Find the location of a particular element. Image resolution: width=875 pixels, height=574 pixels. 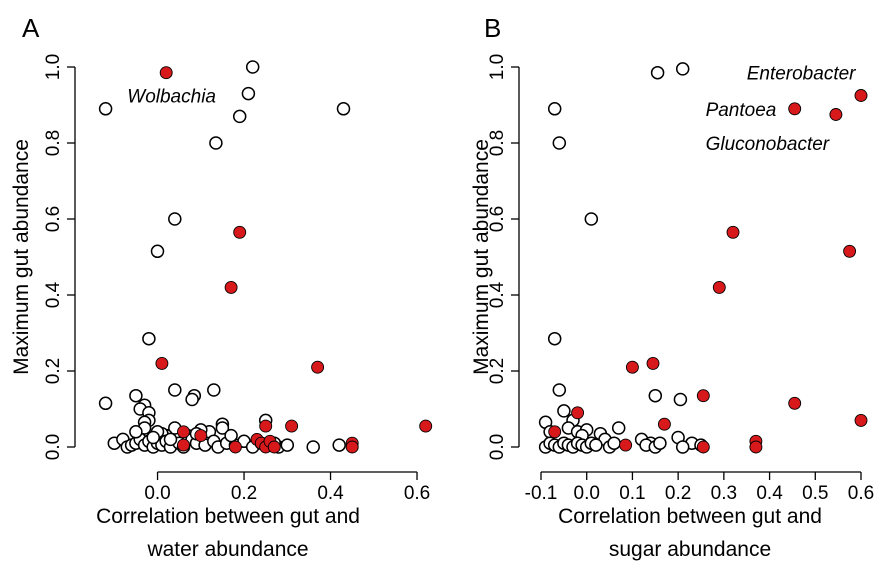

x-axis-title-line: water abundance is located at coordinates (227, 549).